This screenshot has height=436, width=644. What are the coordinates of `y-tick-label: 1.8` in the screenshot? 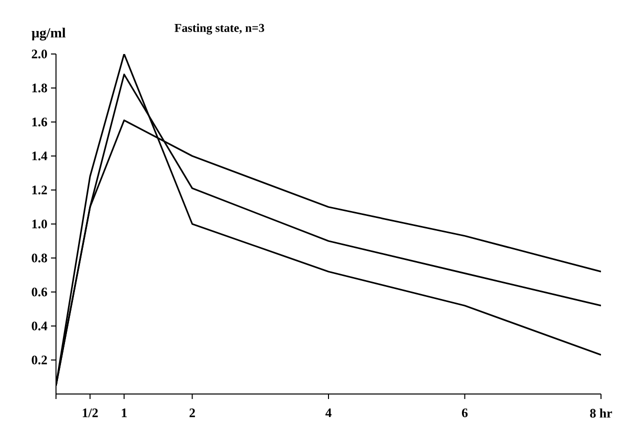 It's located at (40, 88).